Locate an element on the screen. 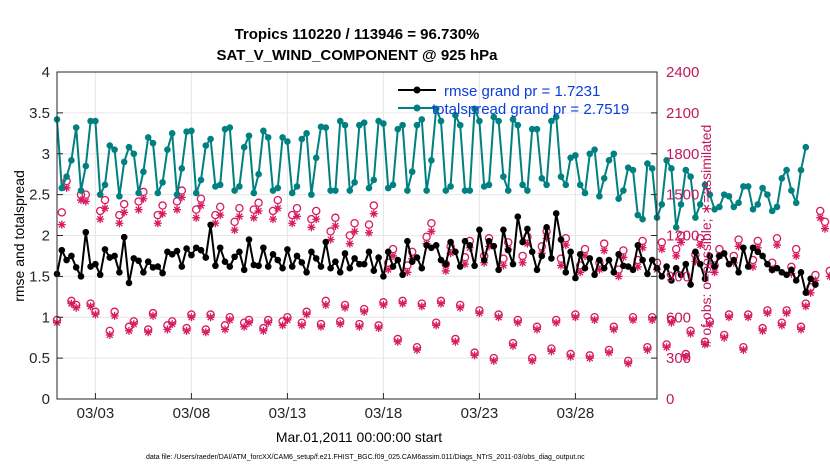 The height and width of the screenshot is (470, 830). x-tick-label: 03/18 is located at coordinates (384, 413).